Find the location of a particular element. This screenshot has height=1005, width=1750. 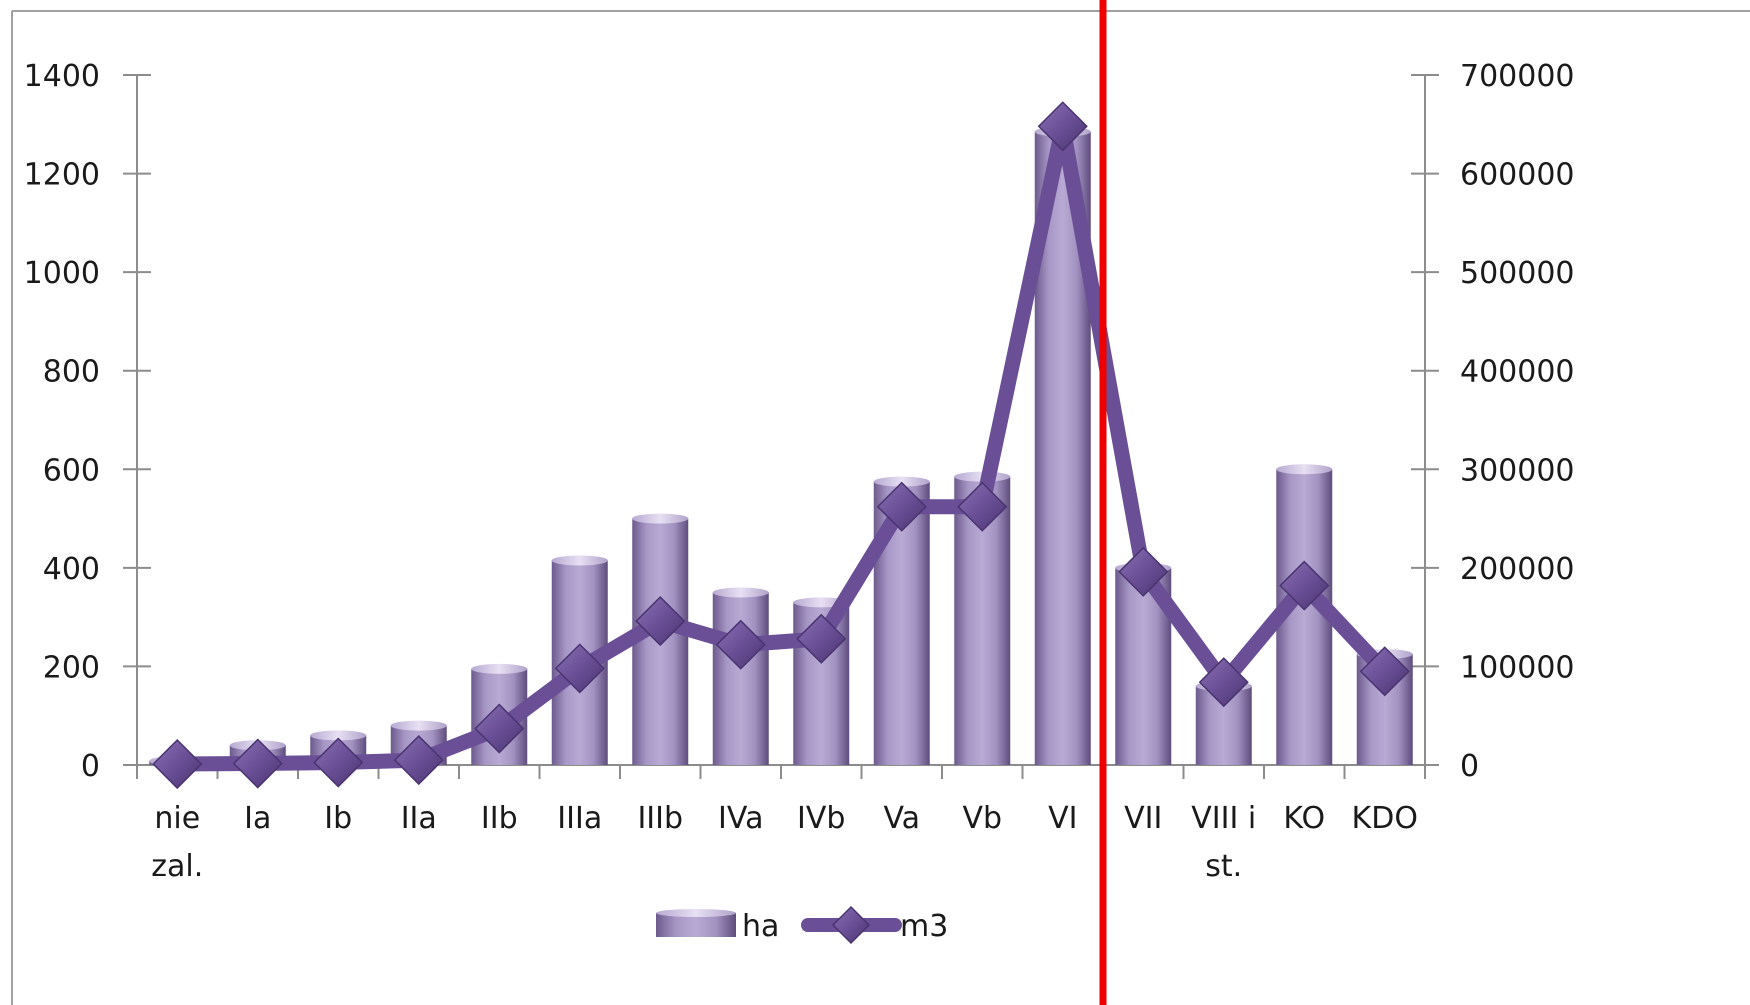

point-m3-iva is located at coordinates (740, 644).